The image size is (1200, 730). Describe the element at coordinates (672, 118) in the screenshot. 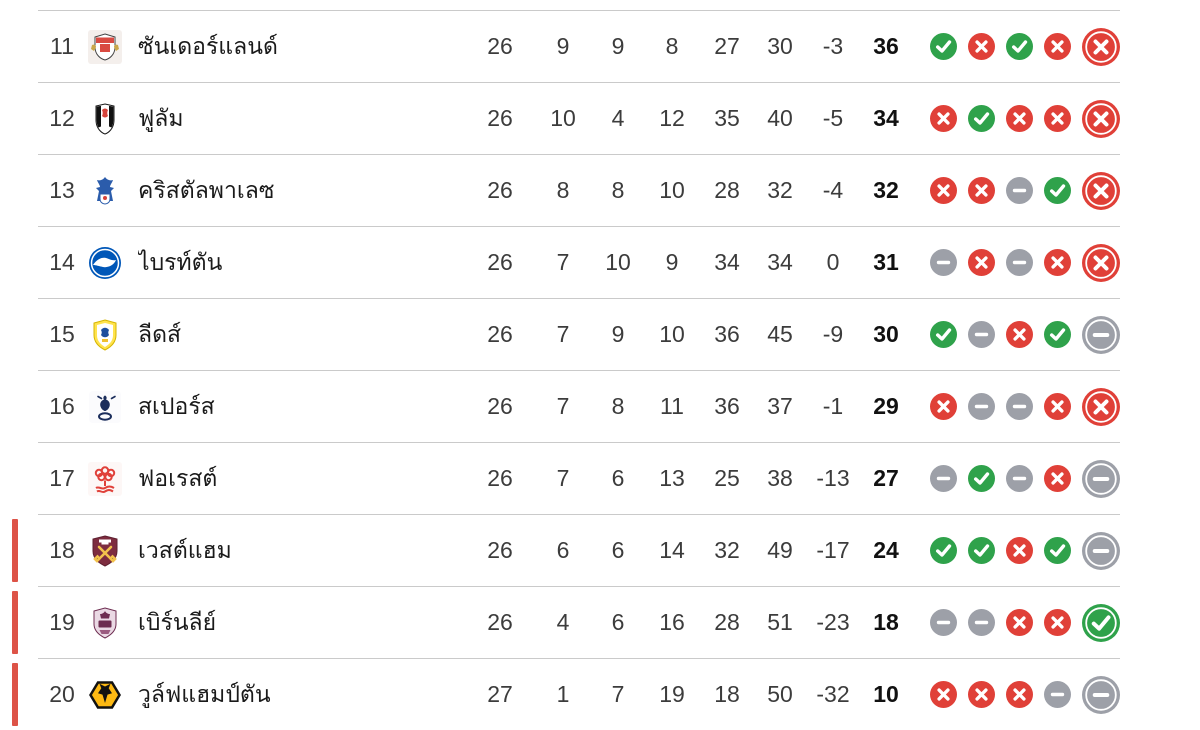

I see `losses-cell: 12` at that location.